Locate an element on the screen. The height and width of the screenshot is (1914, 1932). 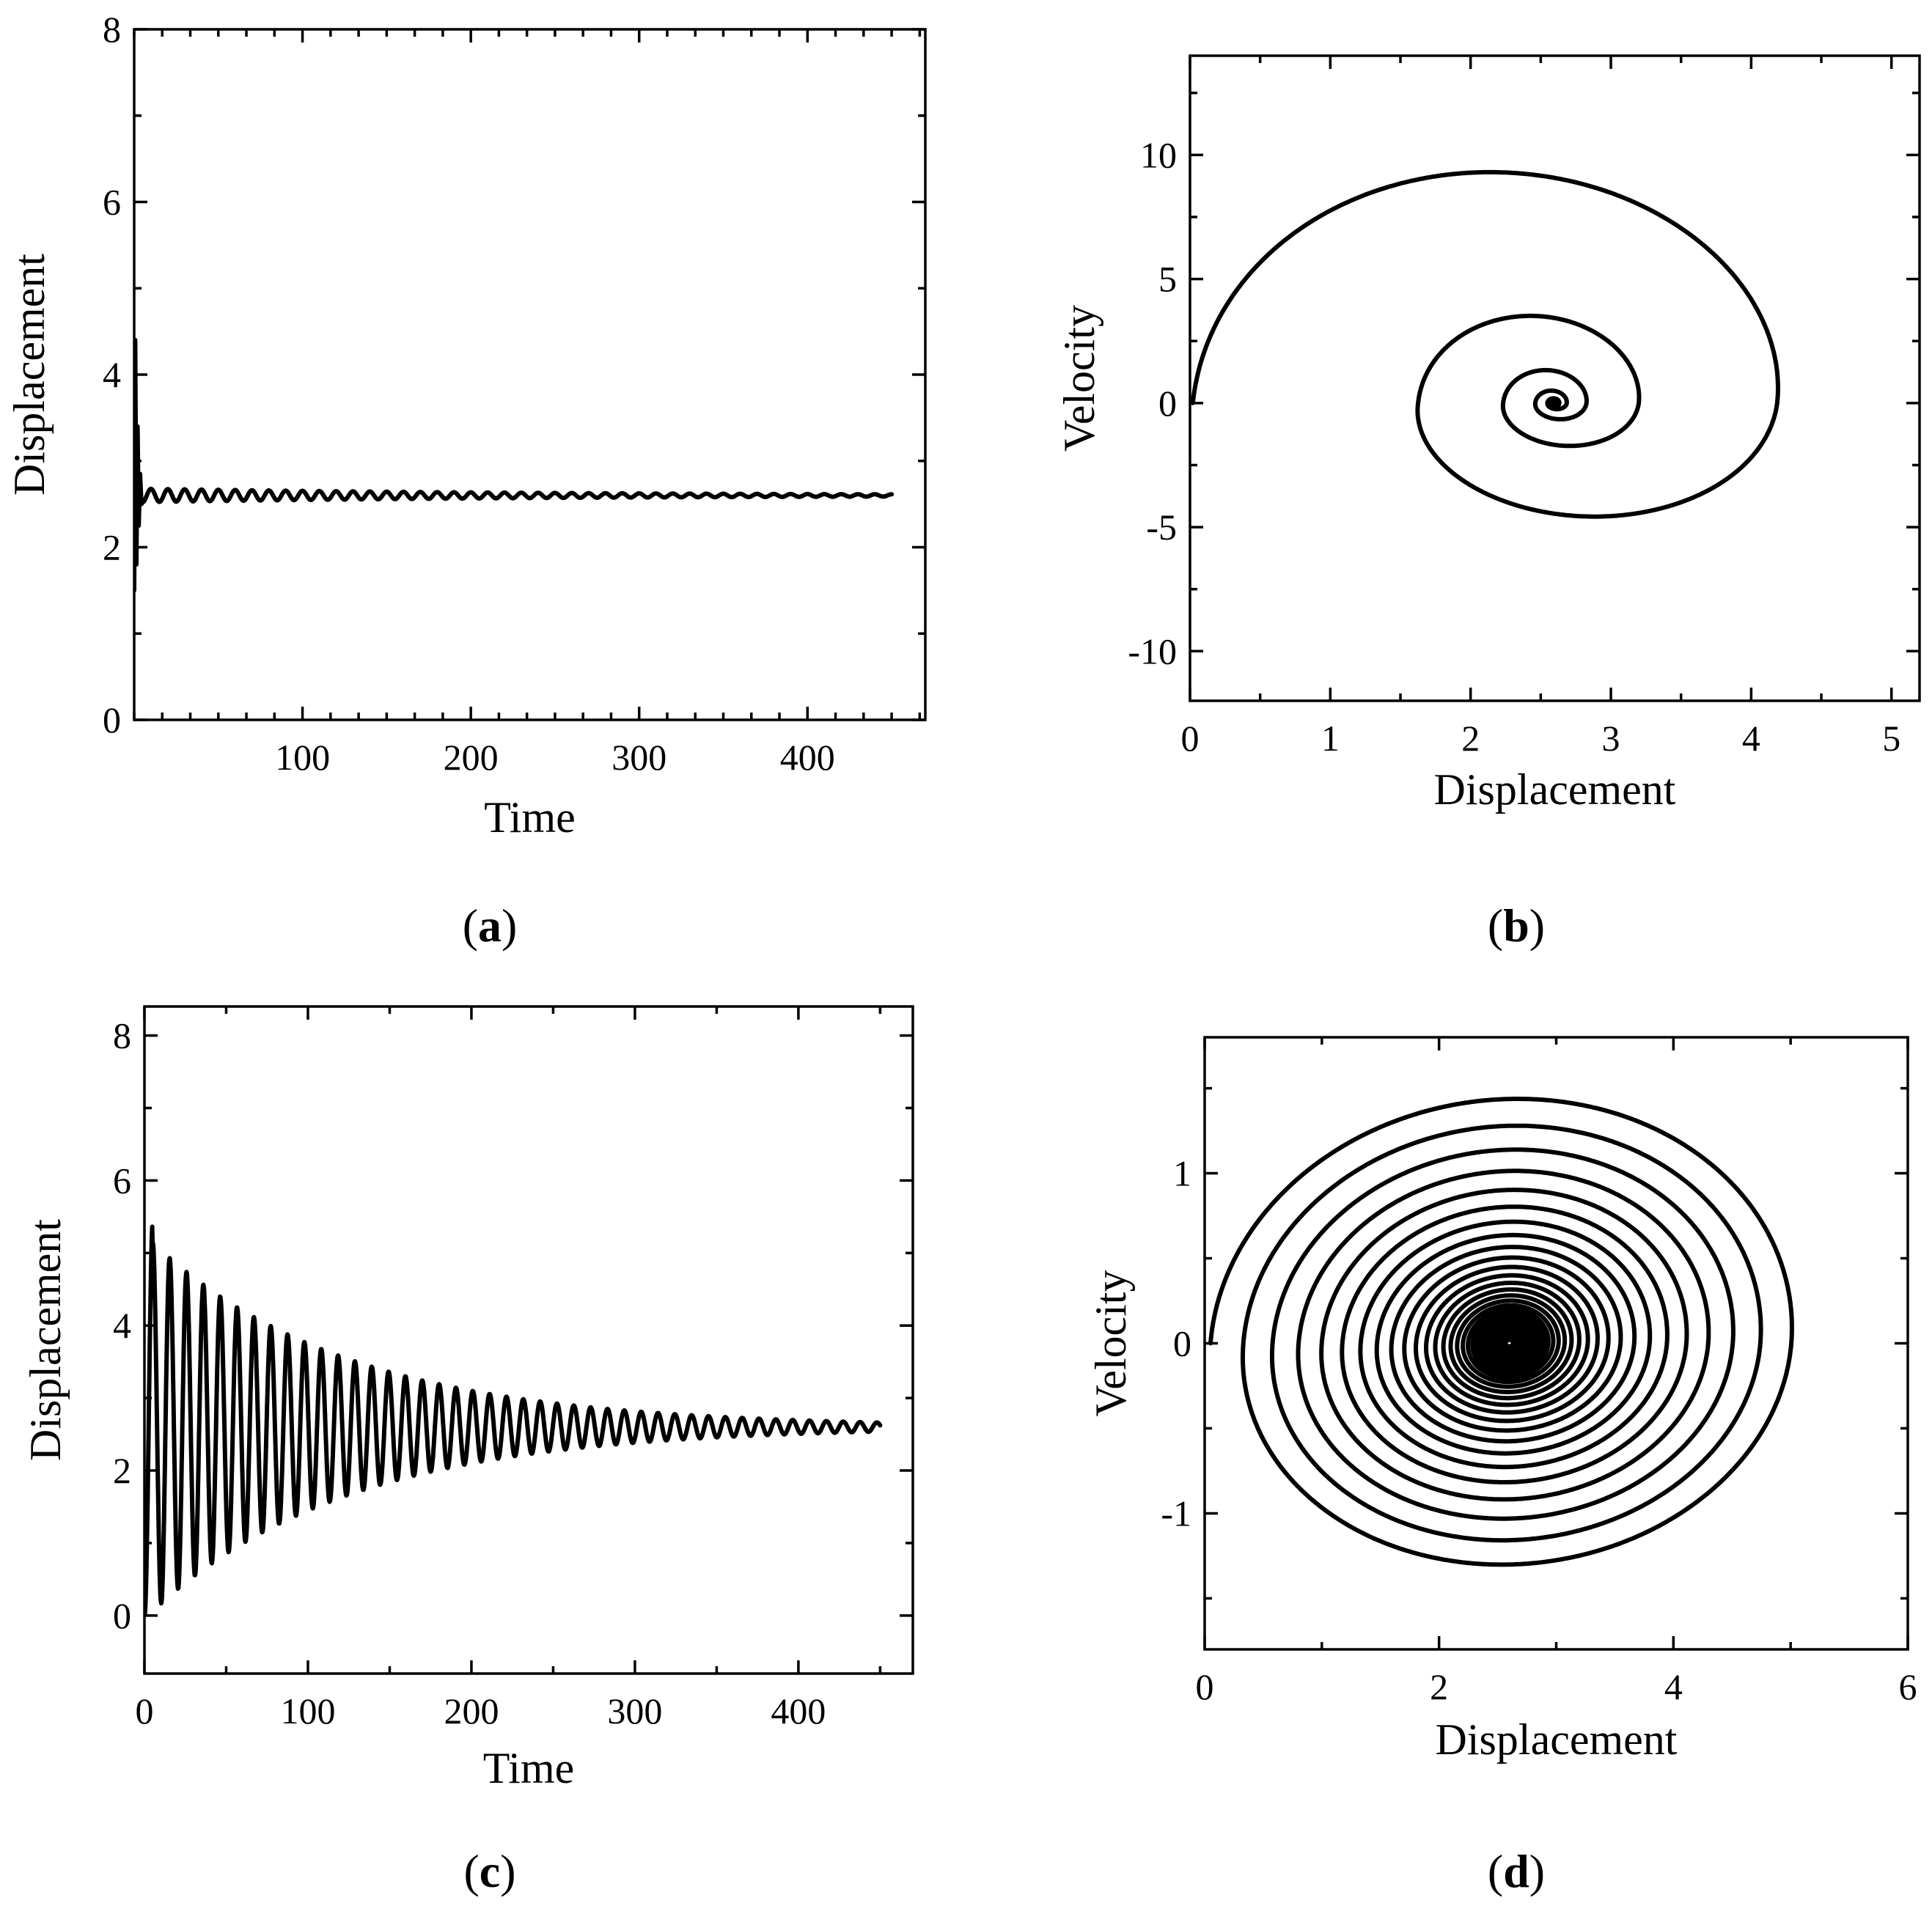
panel-label-a: (a) is located at coordinates (490, 926).